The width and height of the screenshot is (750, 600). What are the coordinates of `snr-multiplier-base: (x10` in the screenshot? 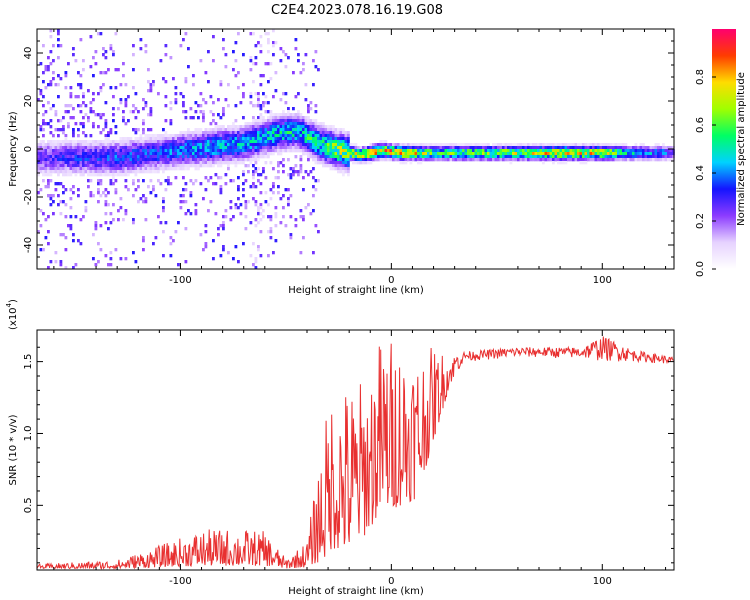 It's located at (13, 318).